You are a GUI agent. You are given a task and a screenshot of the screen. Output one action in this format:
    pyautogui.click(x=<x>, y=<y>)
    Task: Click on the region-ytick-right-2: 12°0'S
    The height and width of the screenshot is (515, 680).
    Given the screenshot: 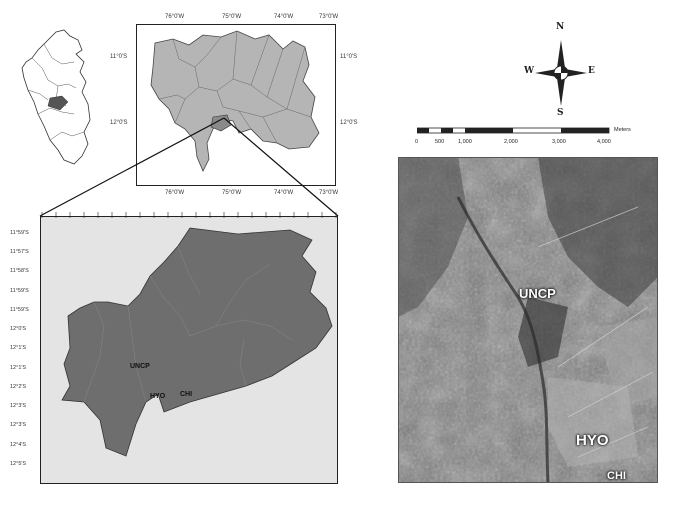 What is the action you would take?
    pyautogui.click(x=349, y=123)
    